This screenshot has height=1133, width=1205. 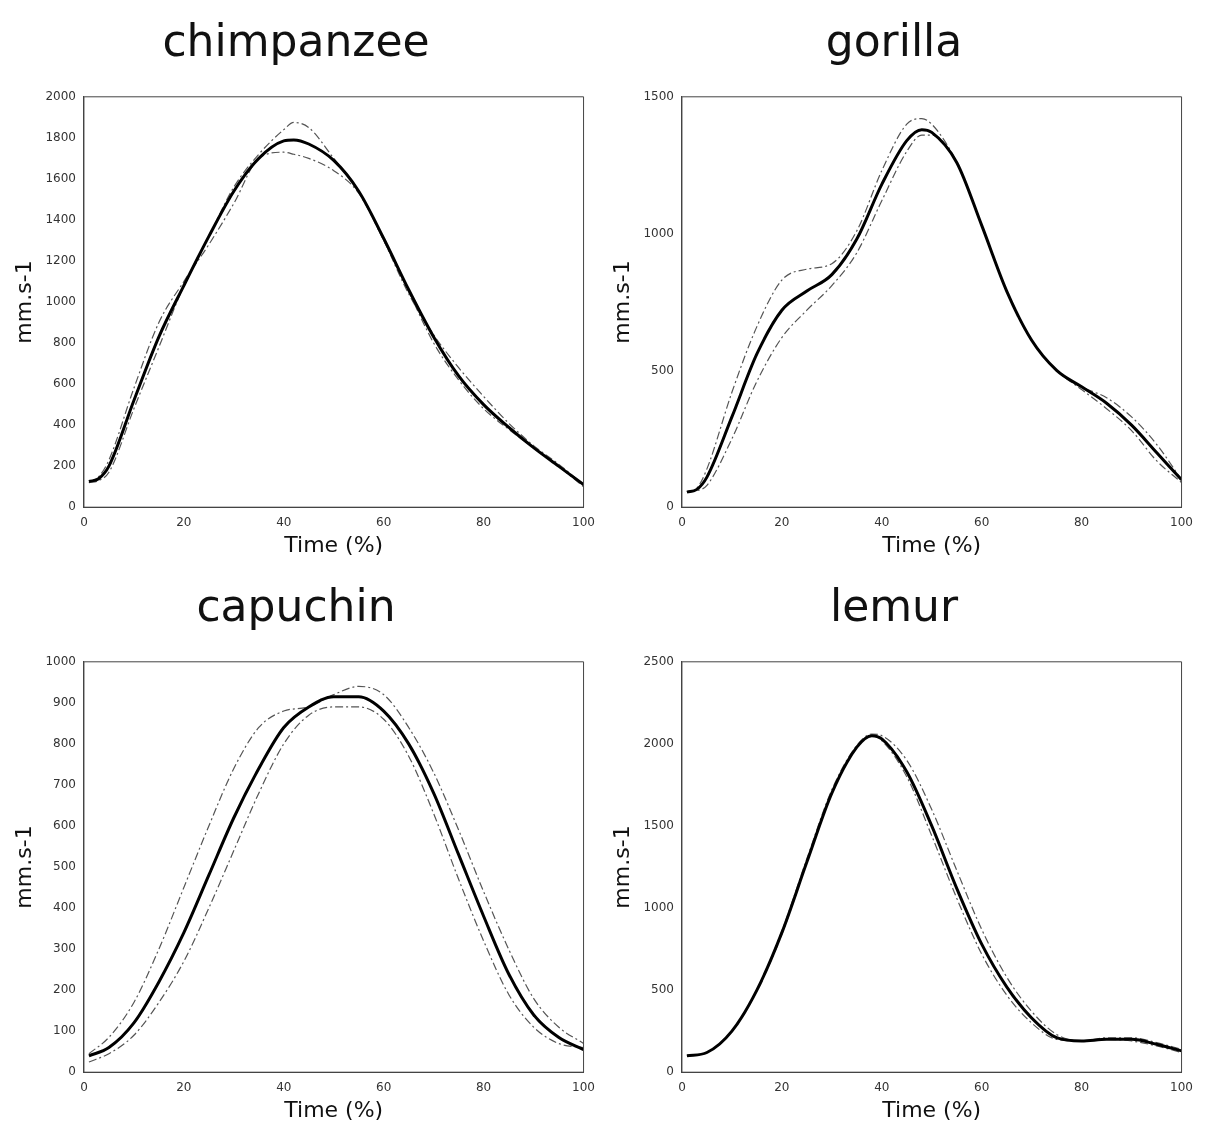 I want to click on chart-title: gorilla, so click(x=894, y=40).